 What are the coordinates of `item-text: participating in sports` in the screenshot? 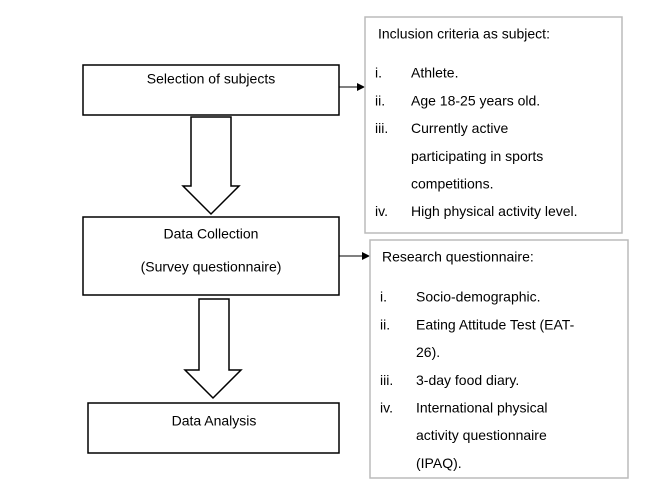 It's located at (477, 156).